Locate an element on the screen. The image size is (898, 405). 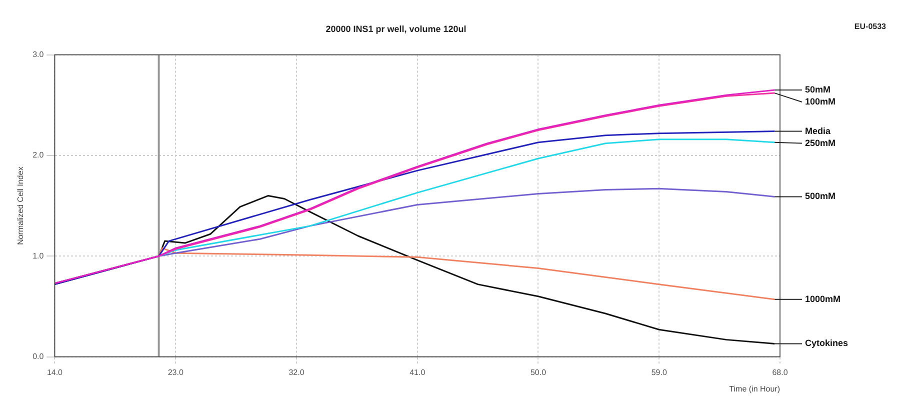
chart-title: 20000 INS1 pr well, volume 120ul is located at coordinates (396, 29).